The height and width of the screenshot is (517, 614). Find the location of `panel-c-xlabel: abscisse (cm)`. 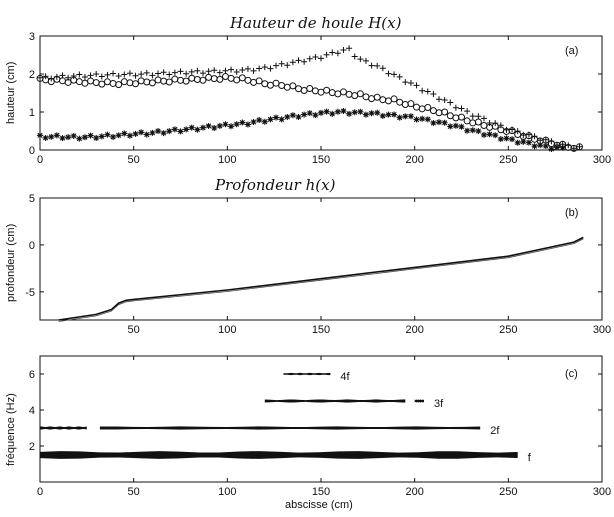

panel-c-xlabel: abscisse (cm) is located at coordinates (319, 505).